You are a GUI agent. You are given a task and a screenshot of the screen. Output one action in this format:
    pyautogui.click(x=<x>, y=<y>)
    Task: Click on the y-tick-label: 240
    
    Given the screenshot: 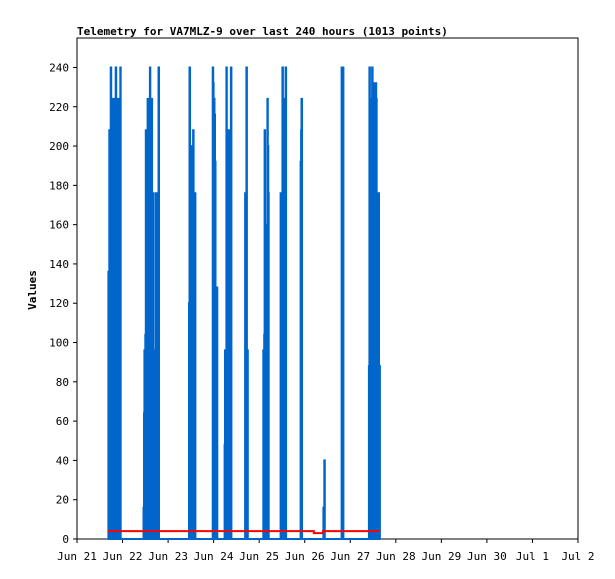 What is the action you would take?
    pyautogui.click(x=59, y=67)
    